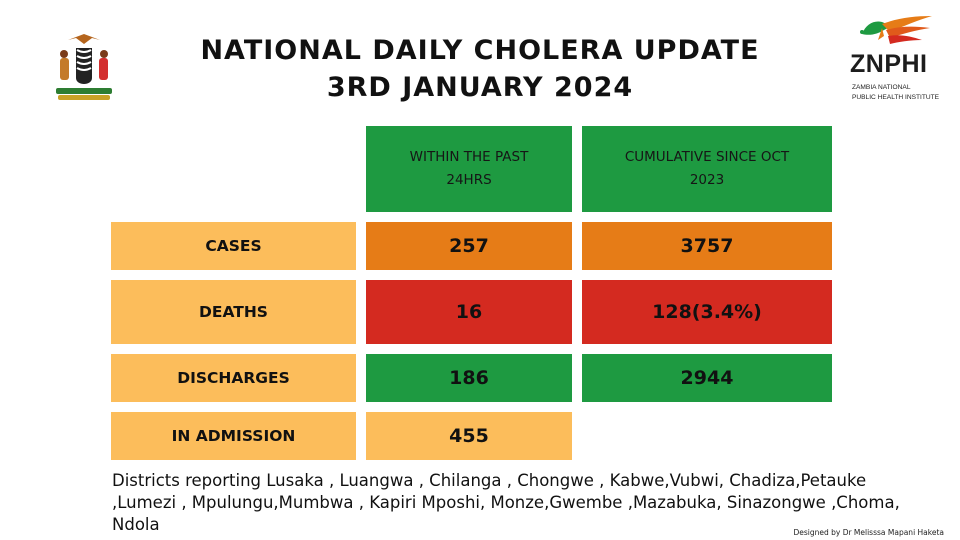 This screenshot has width=960, height=540. What do you see at coordinates (469, 378) in the screenshot?
I see `discharges-24hrs-value: 186` at bounding box center [469, 378].